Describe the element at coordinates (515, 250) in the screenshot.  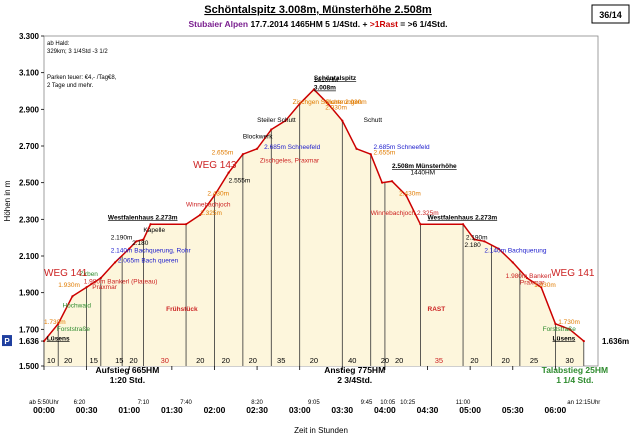
I see `annotation-31: 2.140m Bachquerung` at that location.